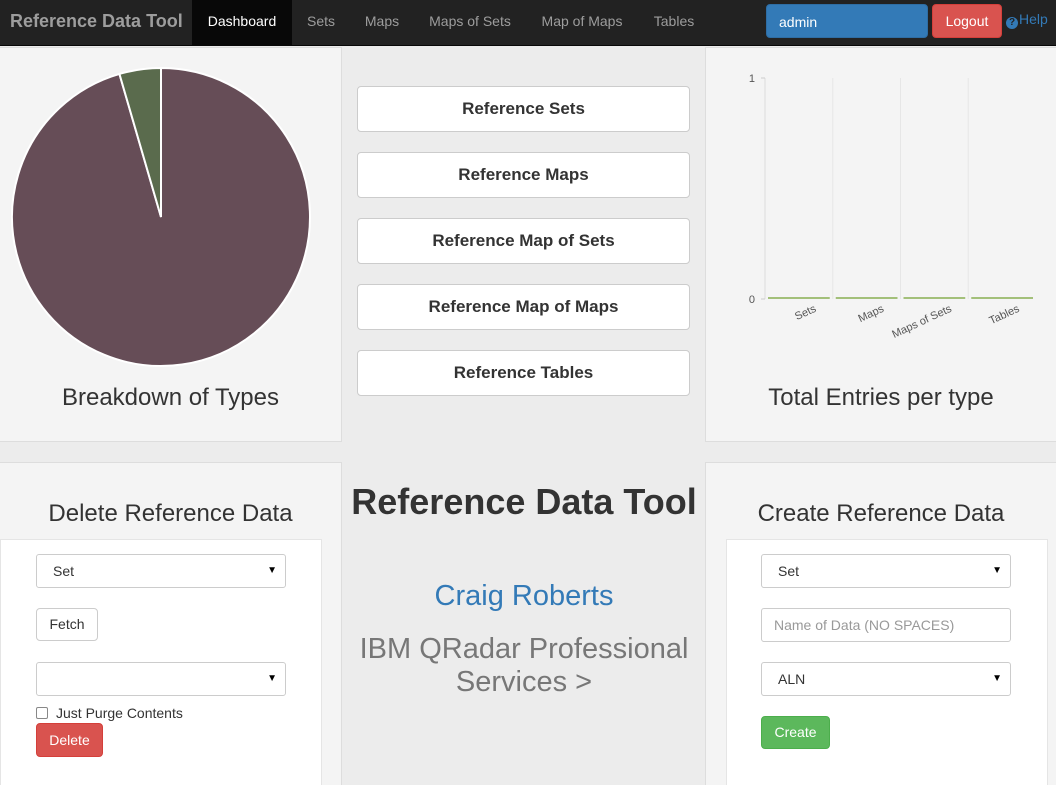 This screenshot has width=1056, height=785. Describe the element at coordinates (523, 175) in the screenshot. I see `reference-maps-button: Reference Maps` at that location.